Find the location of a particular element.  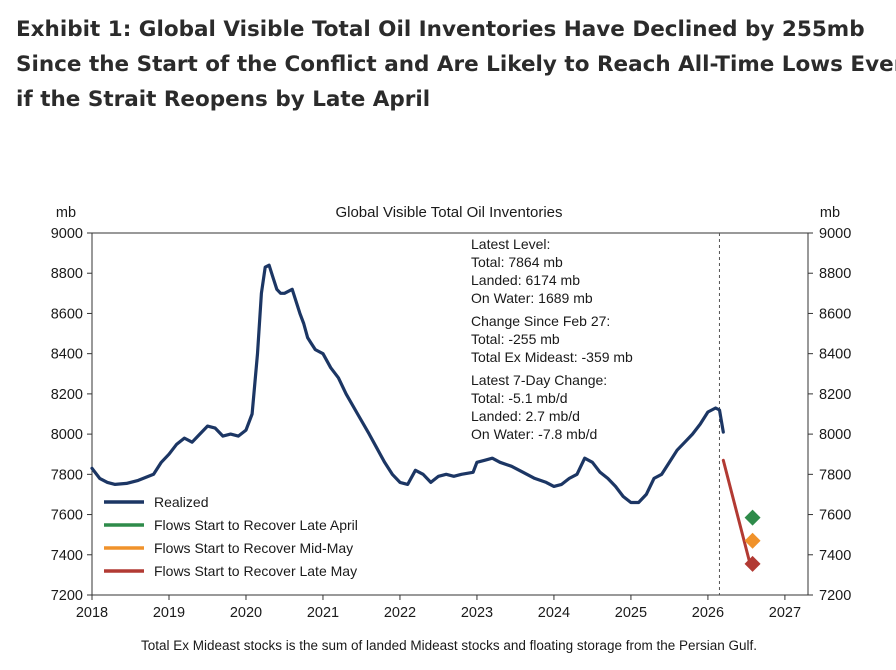

legend-label: Realized is located at coordinates (181, 502).